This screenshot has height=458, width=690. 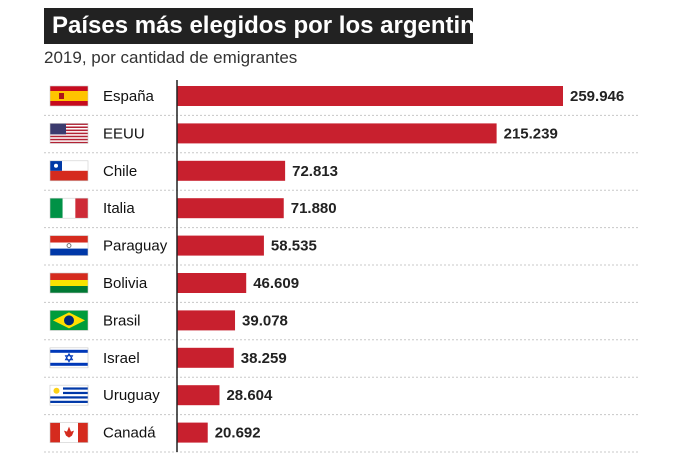 I want to click on uruguay-flag-icon, so click(x=69, y=395).